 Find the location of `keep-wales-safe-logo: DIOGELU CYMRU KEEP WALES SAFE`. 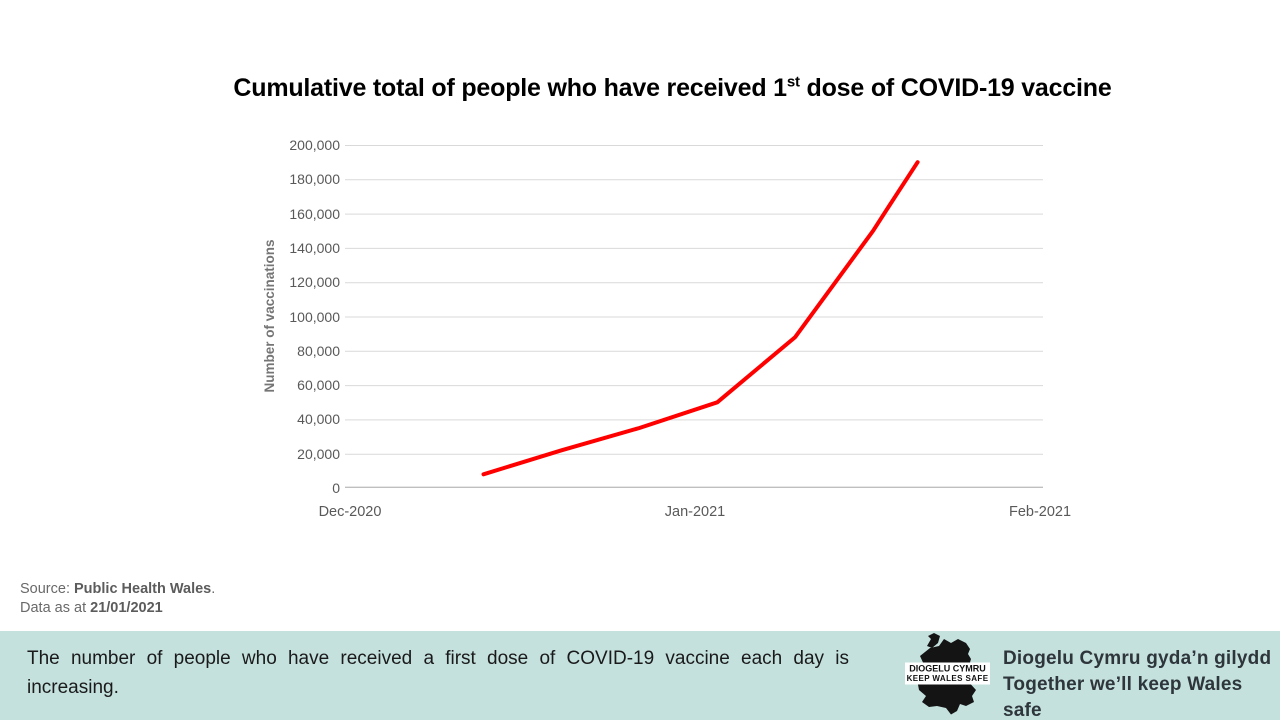

keep-wales-safe-logo: DIOGELU CYMRU KEEP WALES SAFE is located at coordinates (947, 674).